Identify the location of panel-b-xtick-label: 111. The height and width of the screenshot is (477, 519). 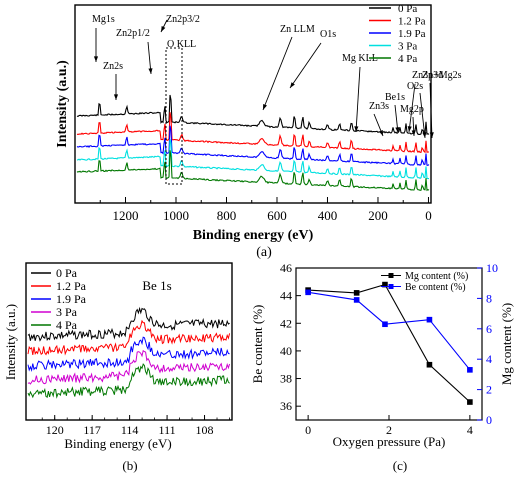
(167, 430).